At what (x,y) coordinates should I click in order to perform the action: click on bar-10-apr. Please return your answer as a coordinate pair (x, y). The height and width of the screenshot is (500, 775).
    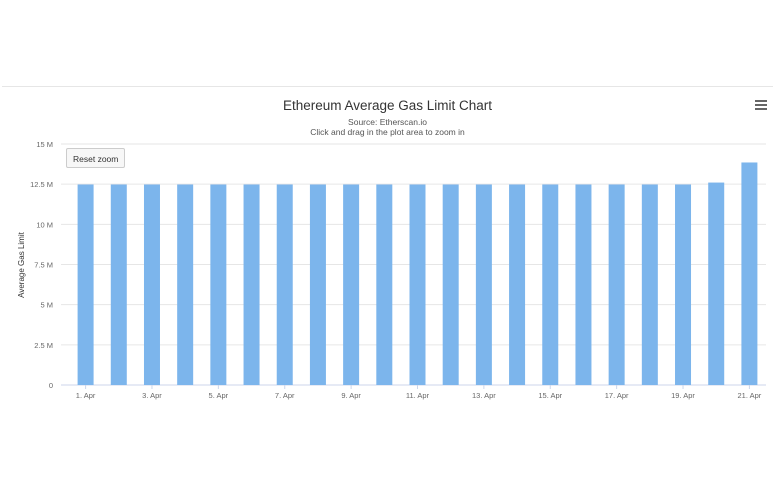
    Looking at the image, I should click on (384, 284).